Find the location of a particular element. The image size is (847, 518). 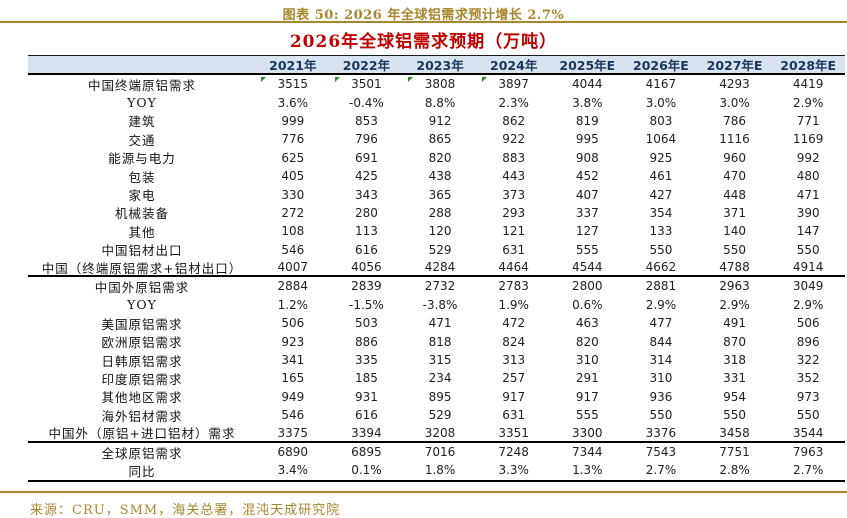

value-cell: 6895 is located at coordinates (366, 452).